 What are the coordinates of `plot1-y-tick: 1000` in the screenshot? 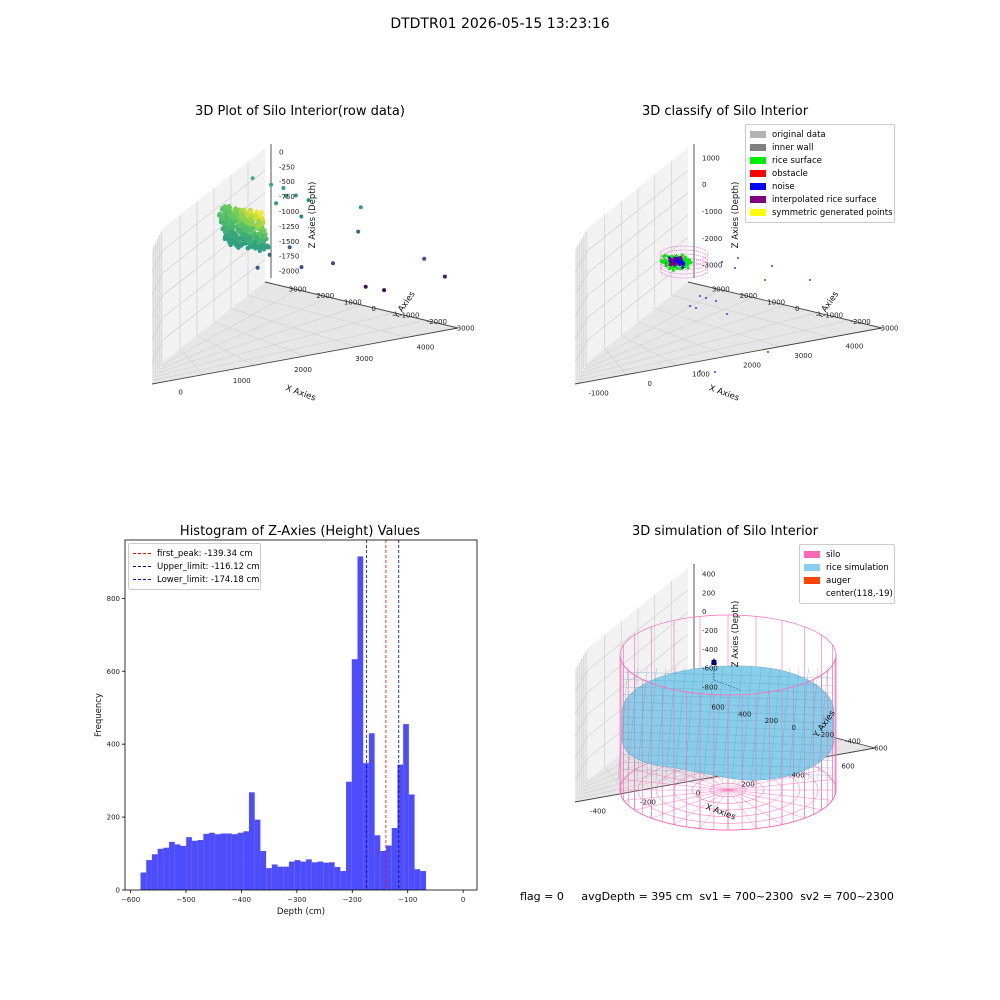 It's located at (353, 302).